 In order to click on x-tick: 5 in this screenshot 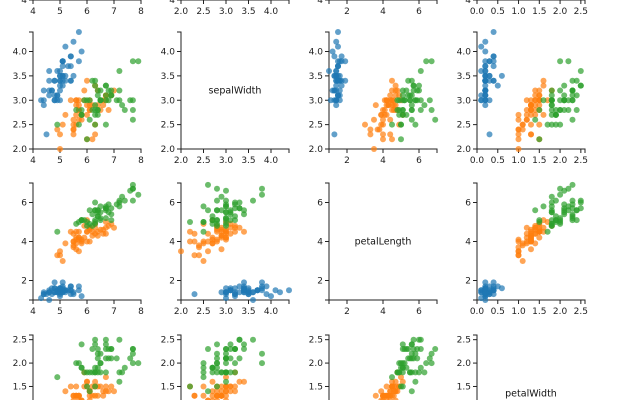, I will do `click(60, 8)`.